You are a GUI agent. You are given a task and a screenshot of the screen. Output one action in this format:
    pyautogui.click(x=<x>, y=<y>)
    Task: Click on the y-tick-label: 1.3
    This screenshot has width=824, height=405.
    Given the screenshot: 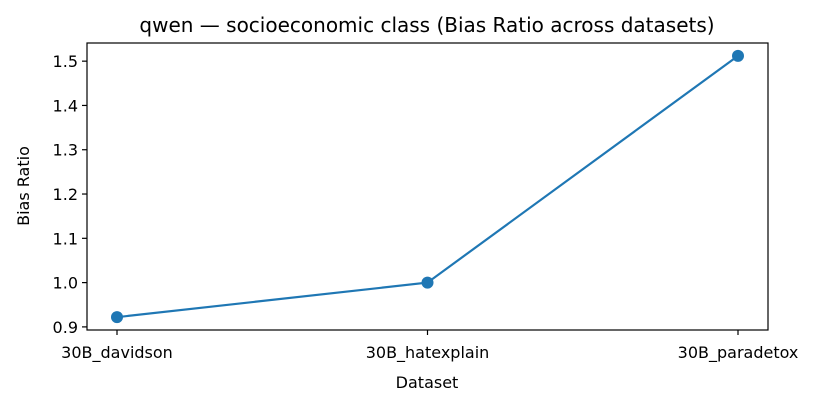 What is the action you would take?
    pyautogui.click(x=65, y=150)
    